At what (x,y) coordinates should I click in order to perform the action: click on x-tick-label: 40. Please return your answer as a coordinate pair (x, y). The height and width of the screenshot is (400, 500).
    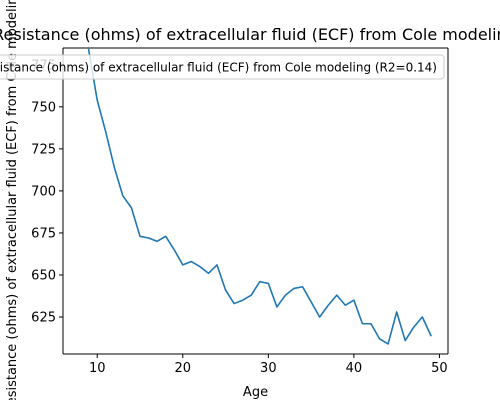
    Looking at the image, I should click on (354, 368).